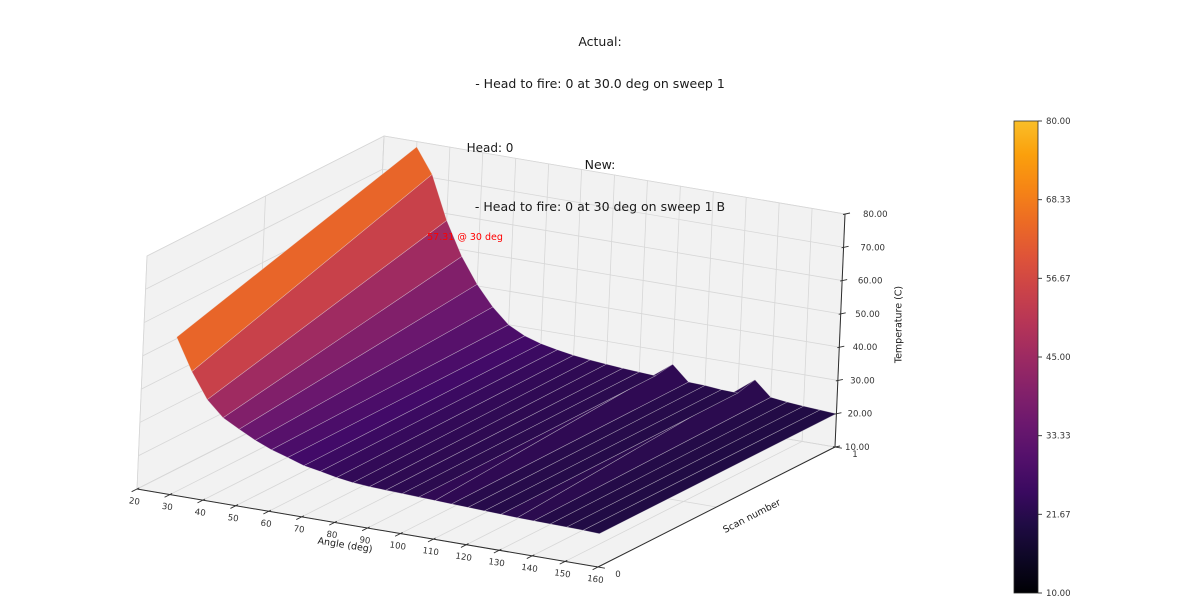 Image resolution: width=1200 pixels, height=610 pixels. I want to click on colorbar-tick-label: 45.00, so click(1058, 358).